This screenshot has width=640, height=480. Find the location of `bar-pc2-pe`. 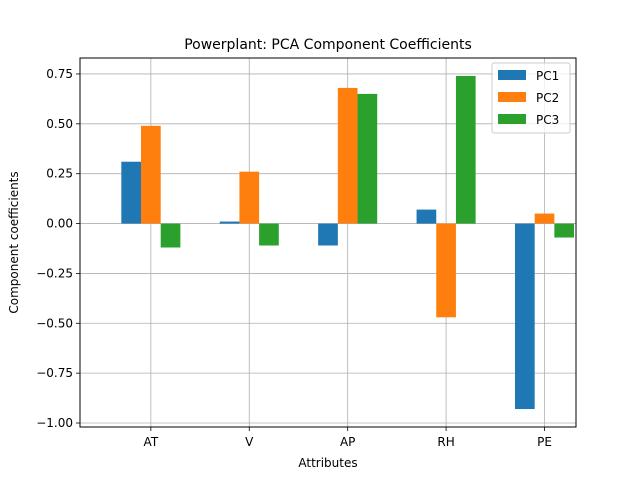

bar-pc2-pe is located at coordinates (544, 218).